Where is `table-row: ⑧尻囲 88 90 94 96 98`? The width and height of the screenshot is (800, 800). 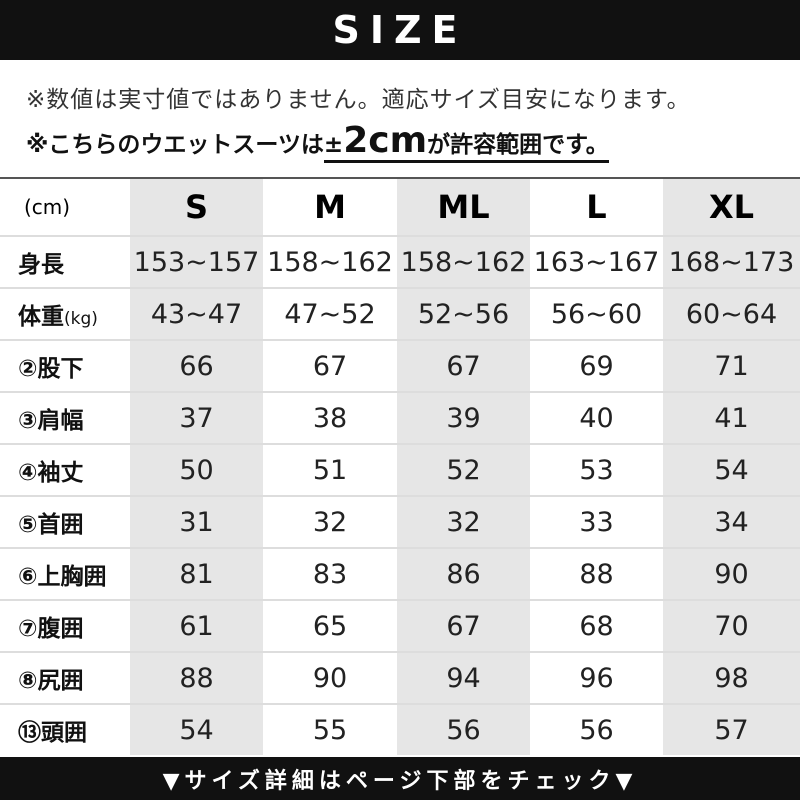 table-row: ⑧尻囲 88 90 94 96 98 is located at coordinates (400, 678).